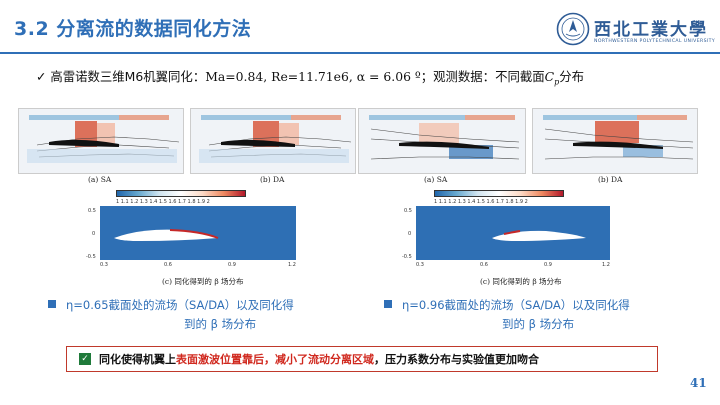  What do you see at coordinates (610, 179) in the screenshot?
I see `right-caption-b: (b) DA` at bounding box center [610, 179].